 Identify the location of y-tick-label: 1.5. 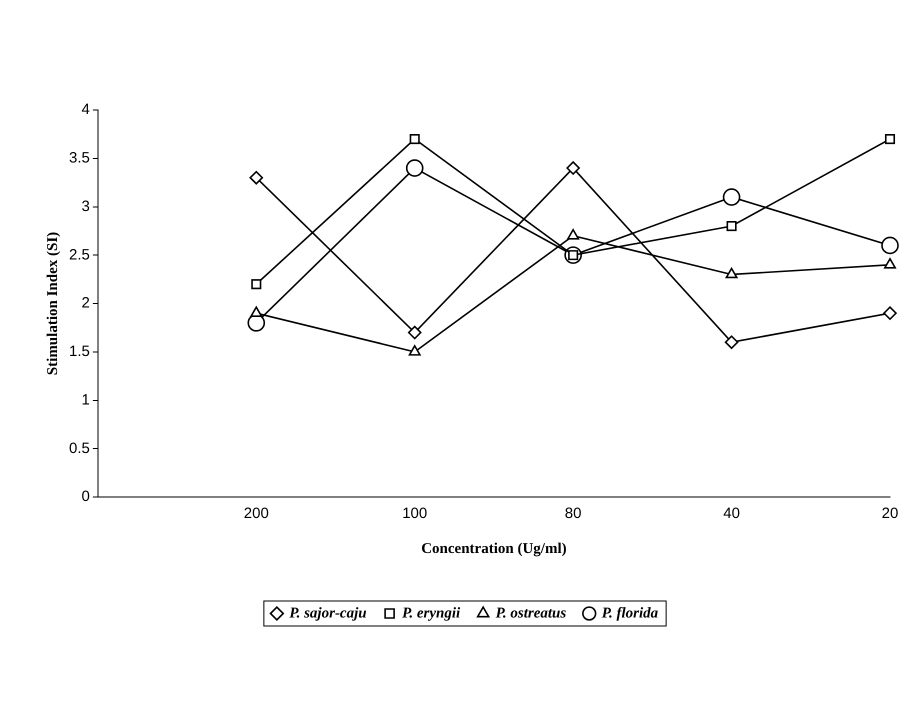
(79, 351).